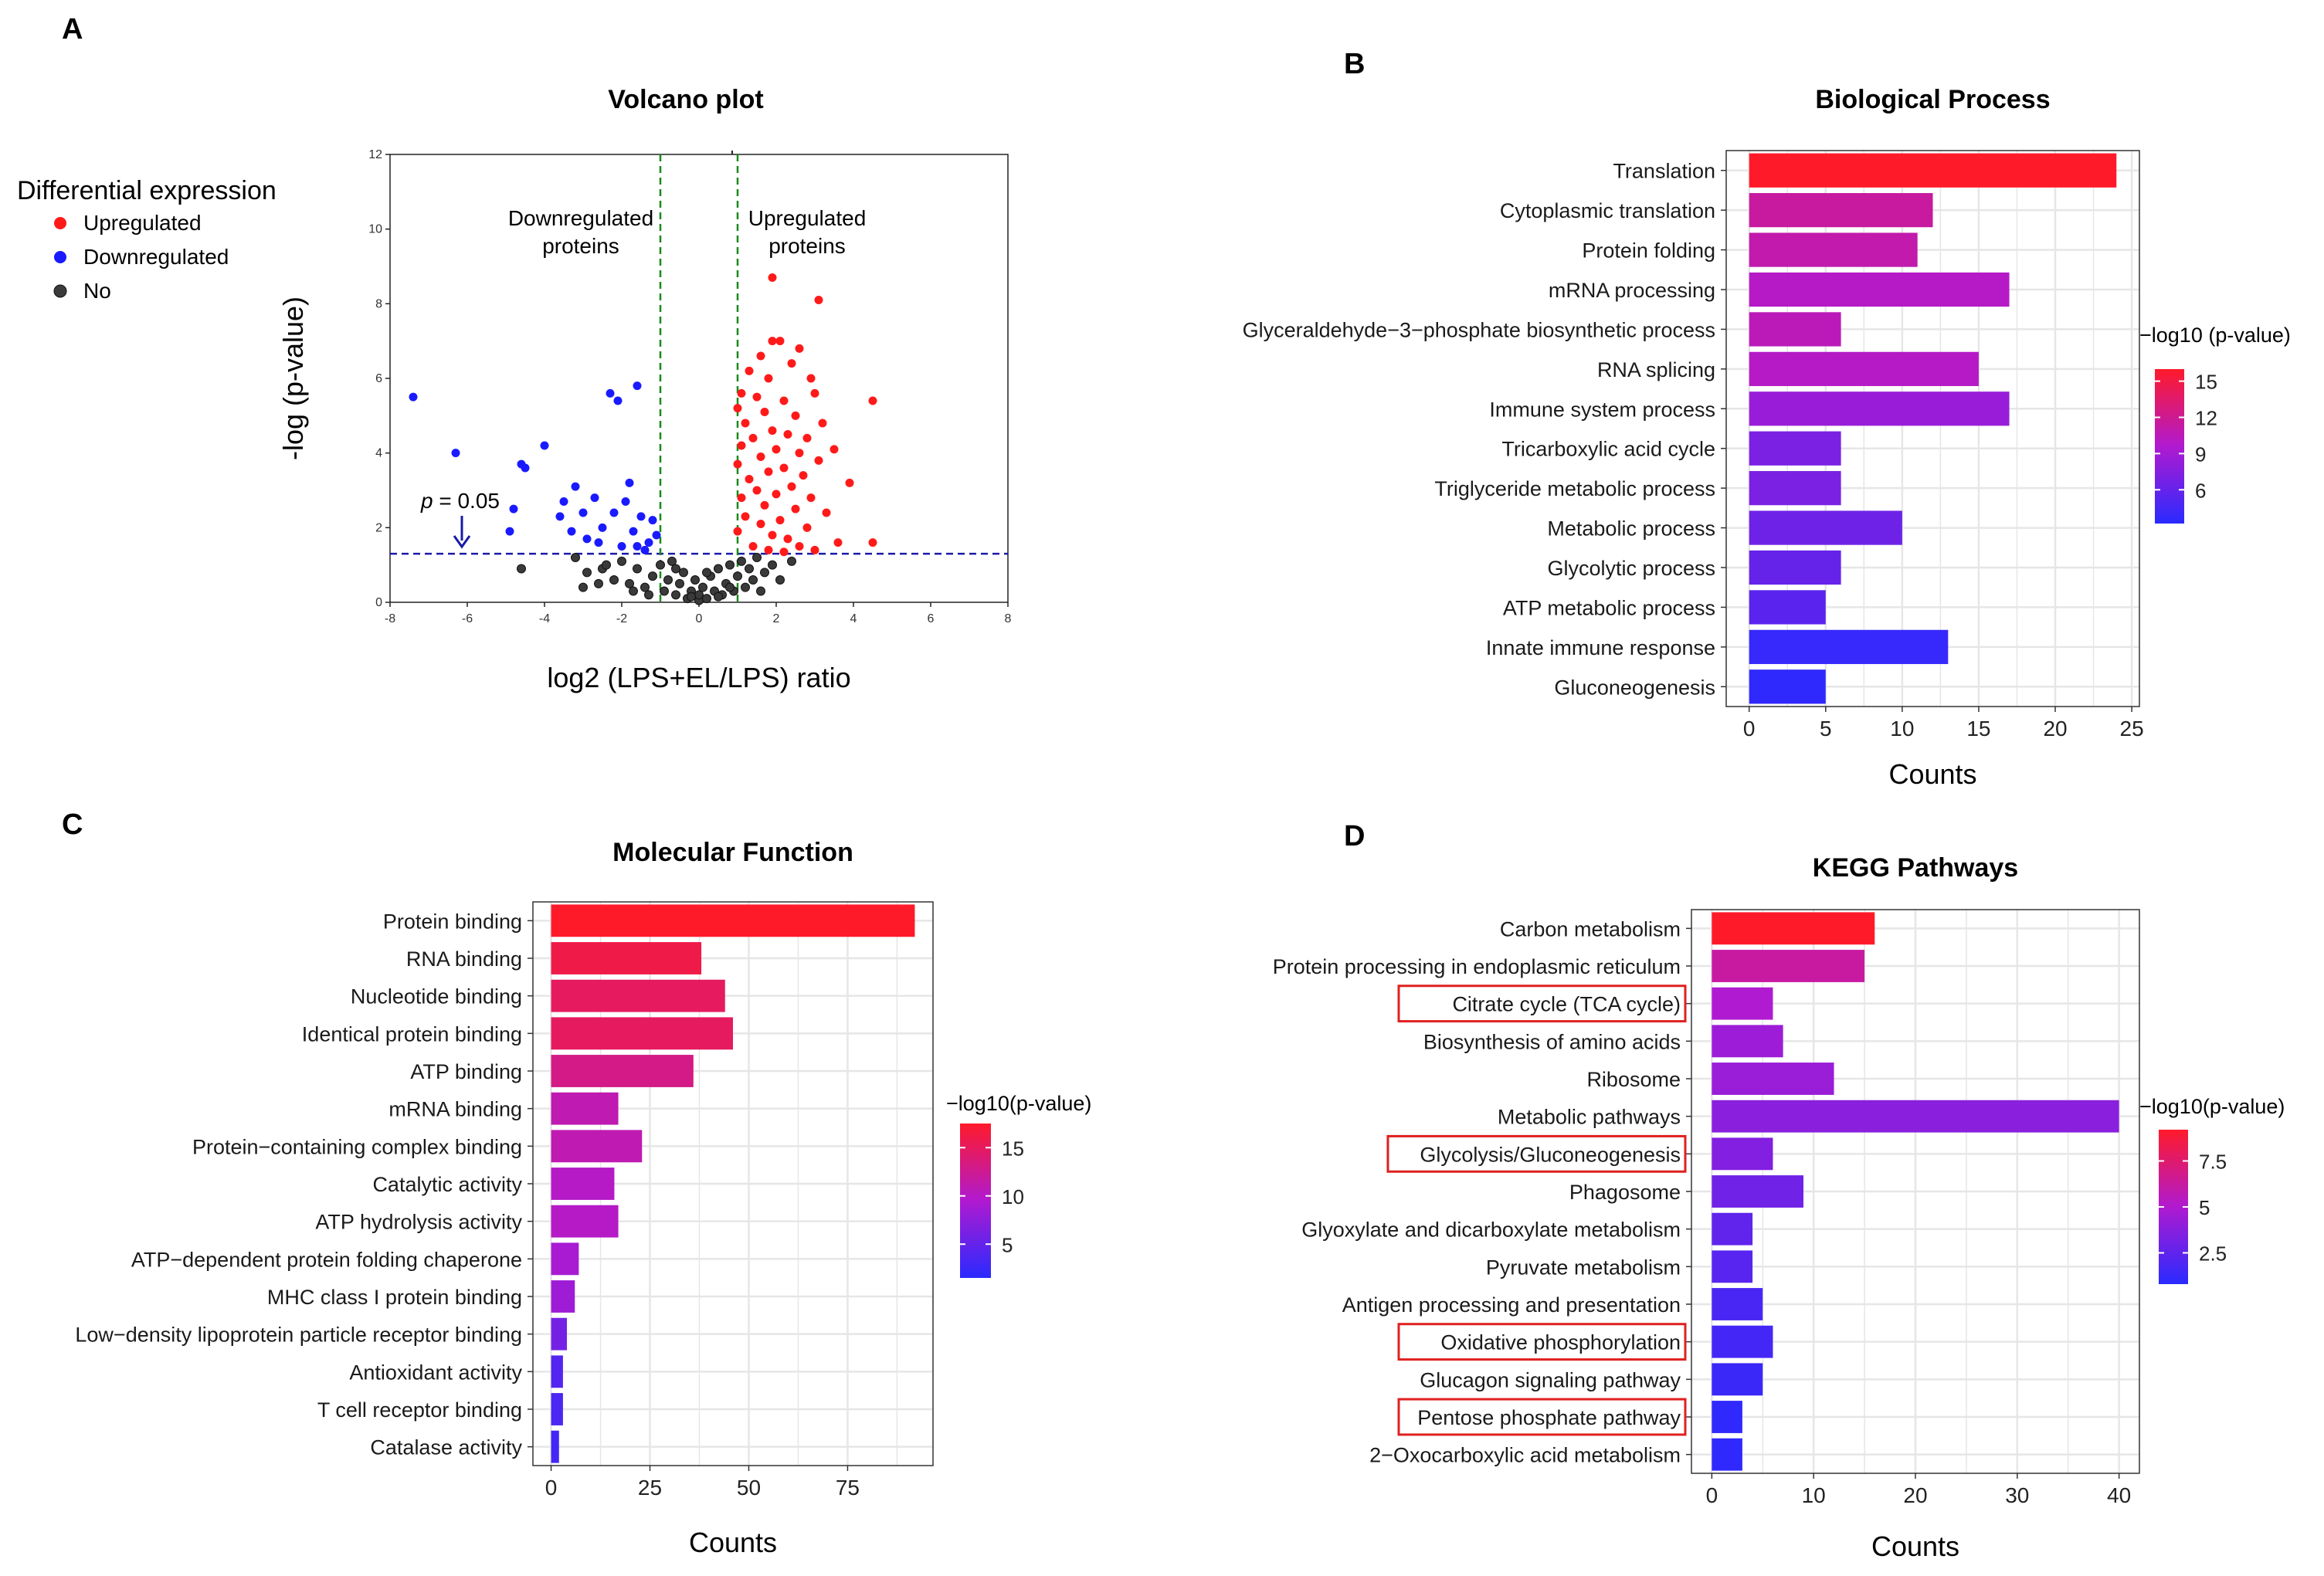 This screenshot has height=1576, width=2324. What do you see at coordinates (1841, 210) in the screenshot?
I see `bar-cytoplasmic-translation` at bounding box center [1841, 210].